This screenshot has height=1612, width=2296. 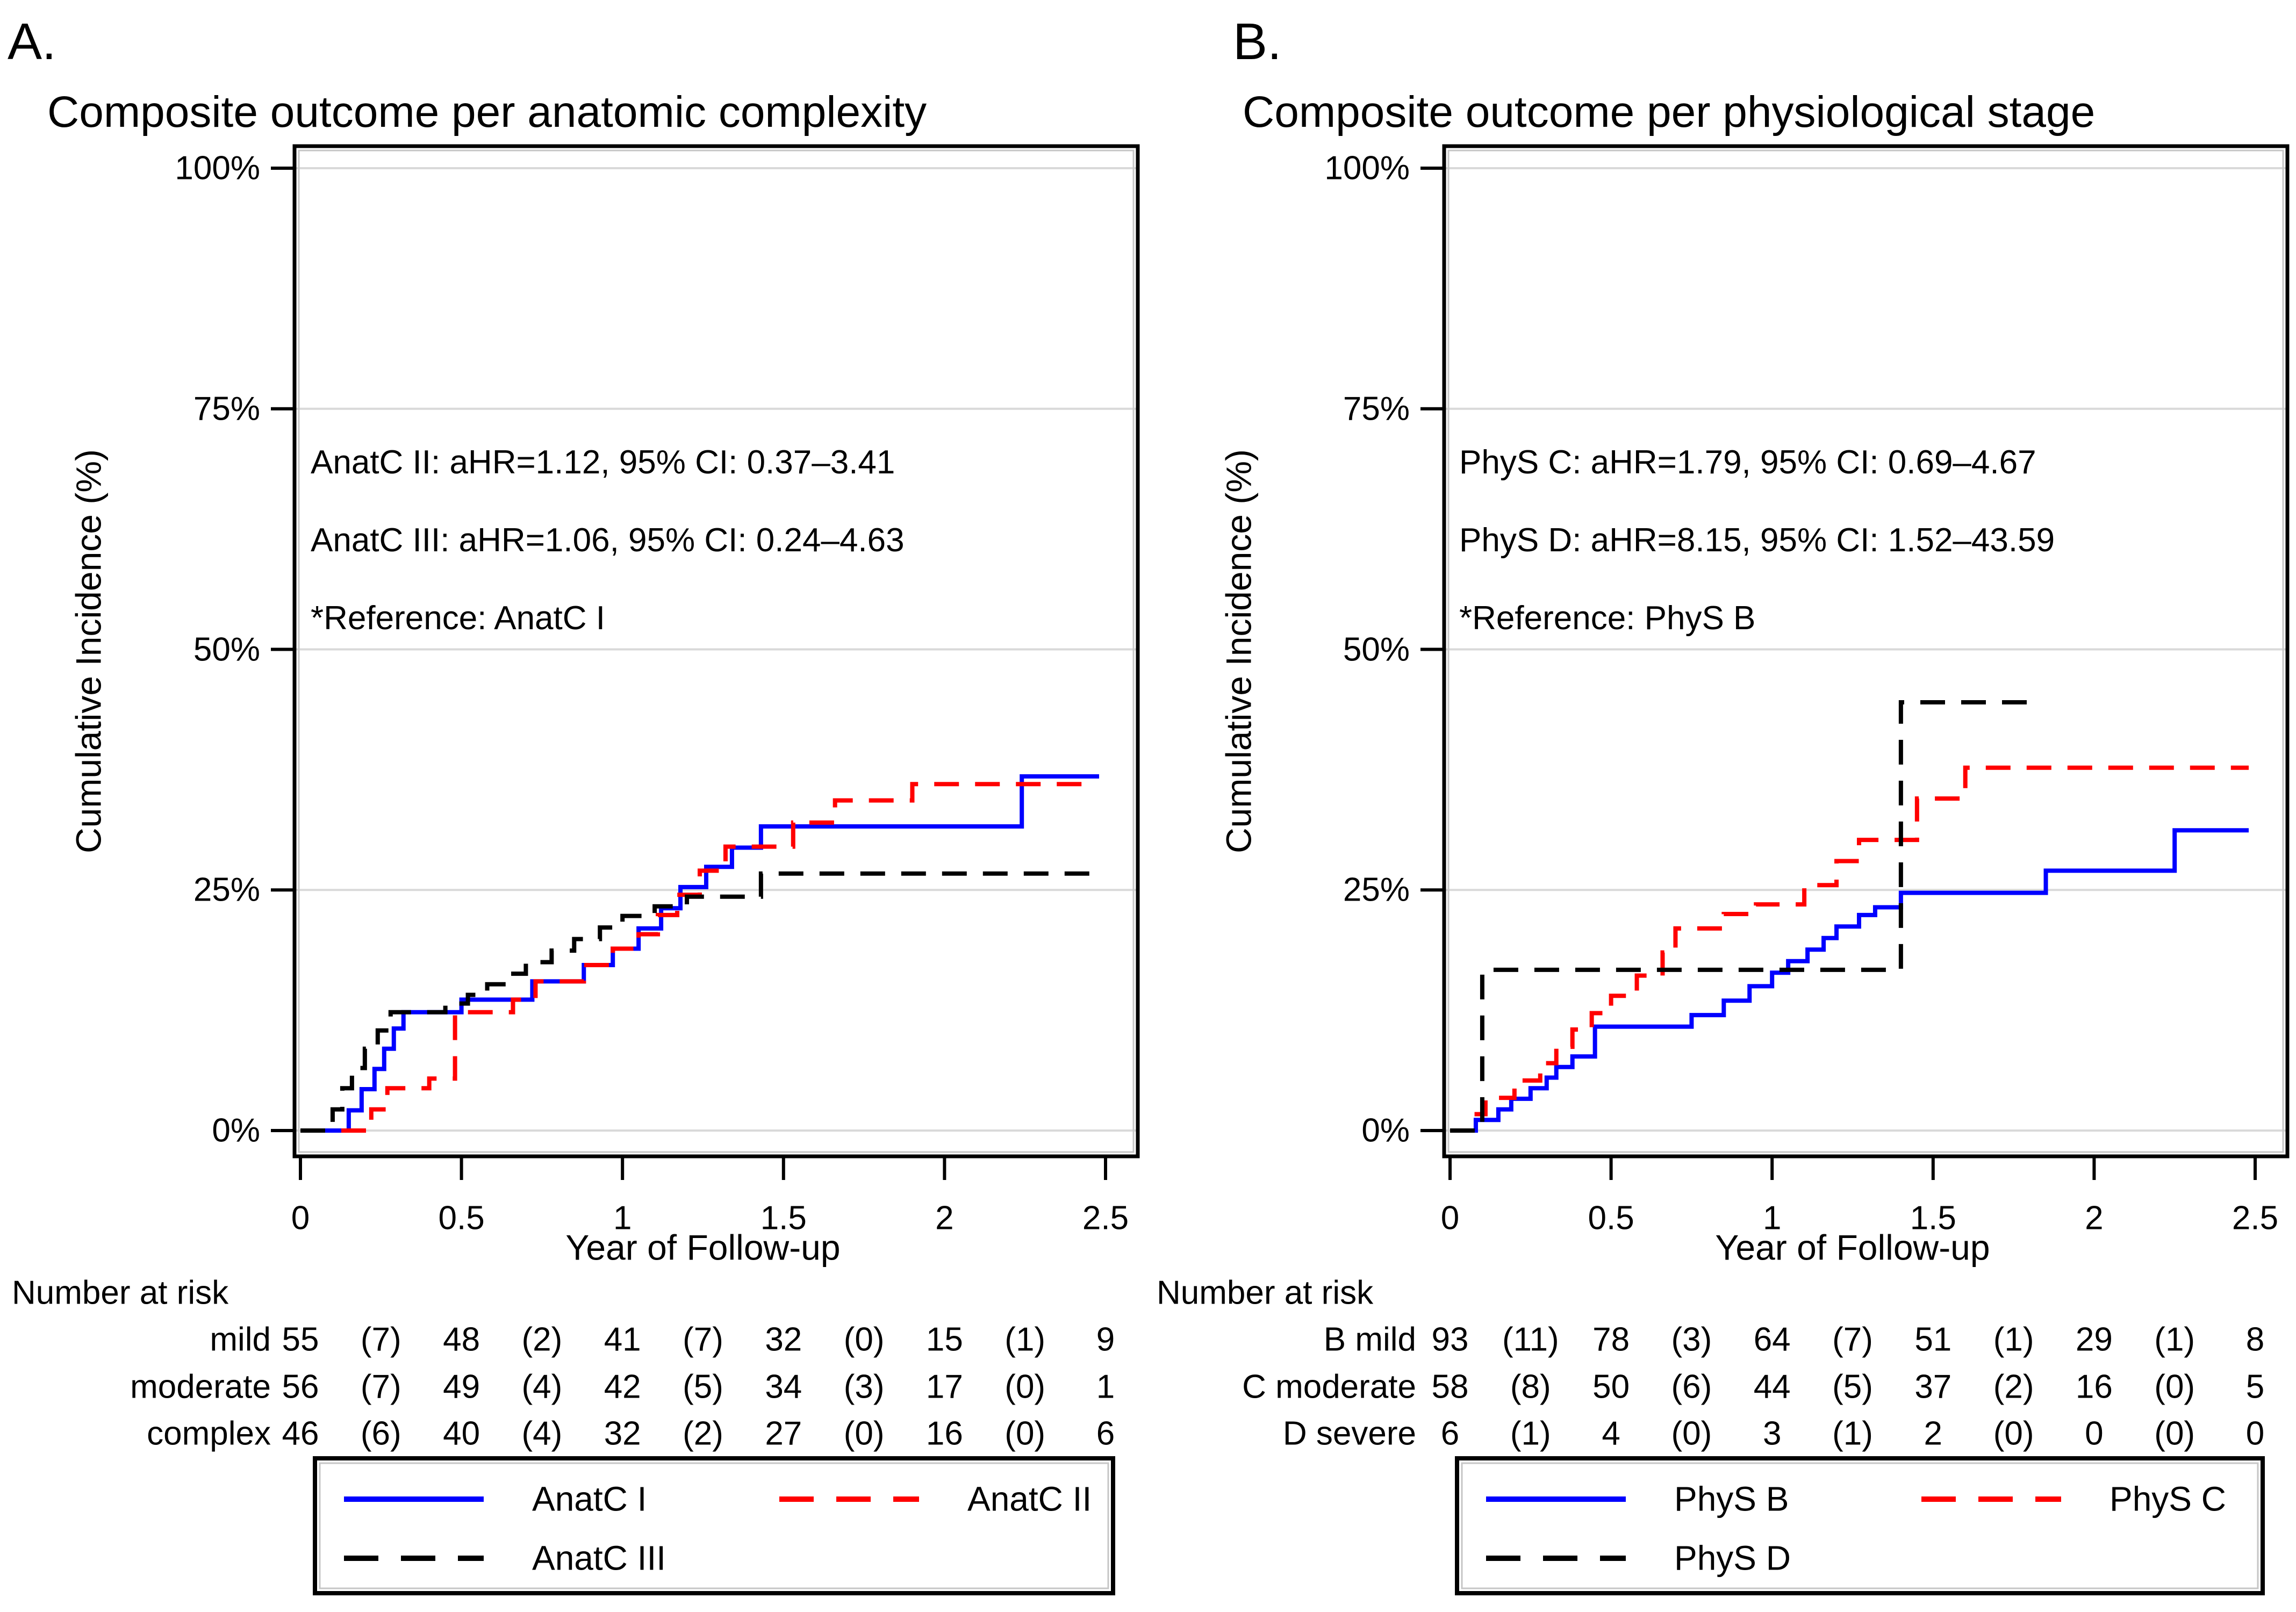 What do you see at coordinates (944, 1387) in the screenshot?
I see `risk-value: 17` at bounding box center [944, 1387].